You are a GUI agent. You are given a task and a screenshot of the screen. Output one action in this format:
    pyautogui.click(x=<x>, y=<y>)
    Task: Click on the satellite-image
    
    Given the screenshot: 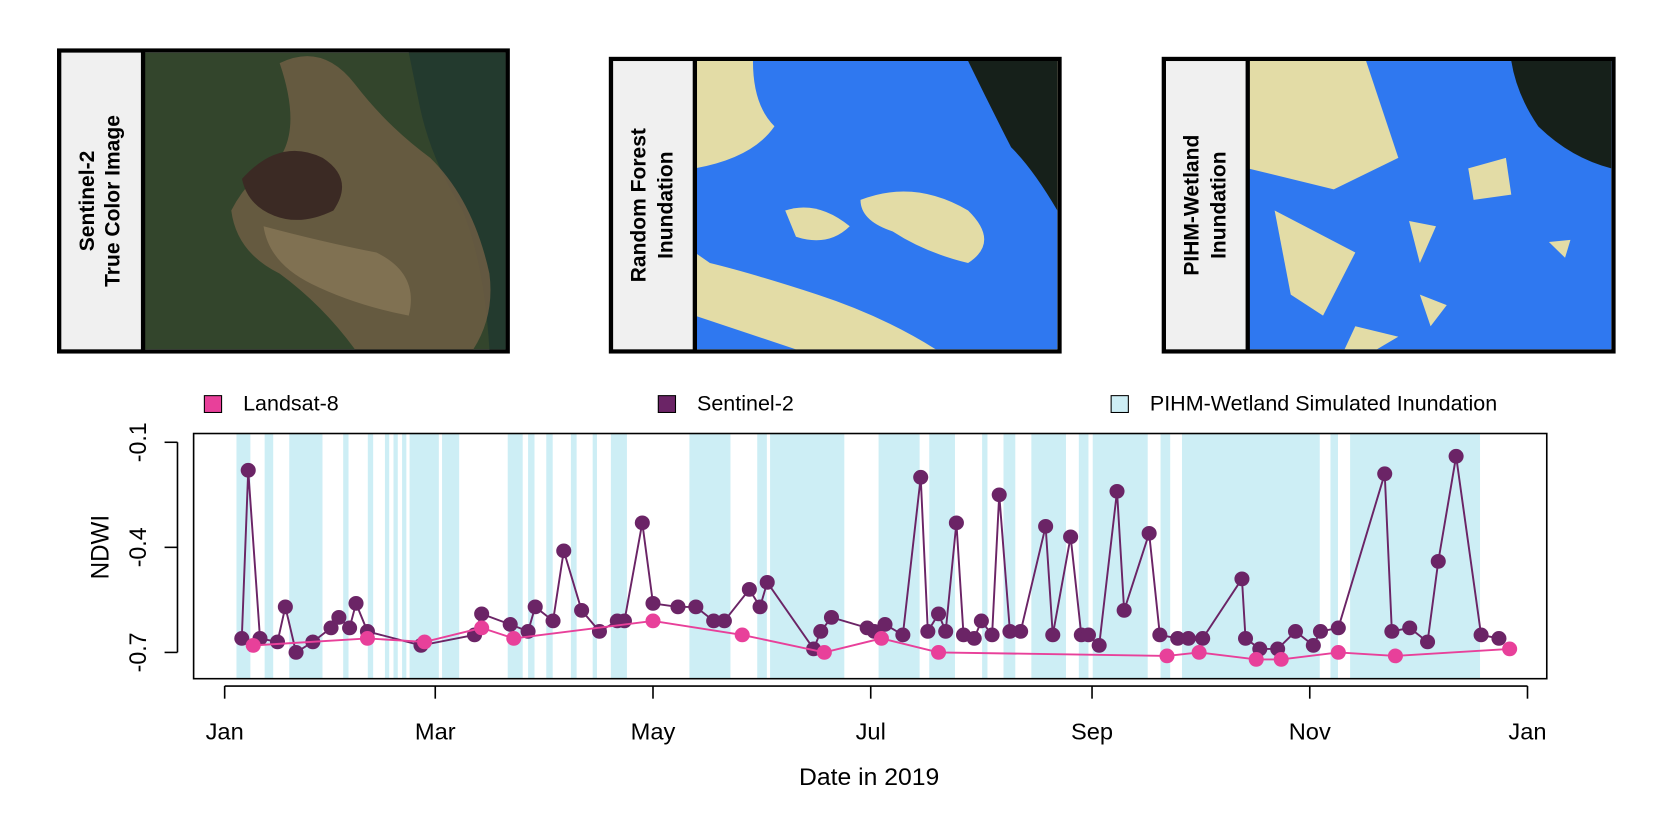 What is the action you would take?
    pyautogui.click(x=324, y=201)
    